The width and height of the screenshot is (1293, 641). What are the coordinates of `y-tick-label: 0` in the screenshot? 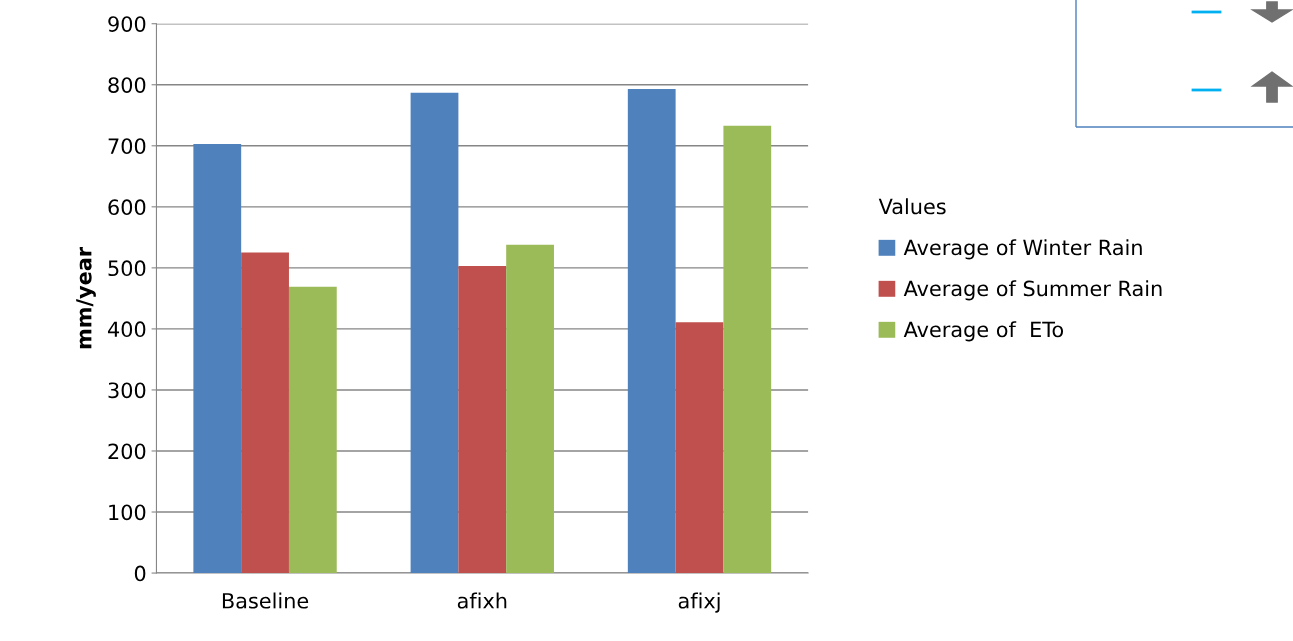 It's located at (140, 573).